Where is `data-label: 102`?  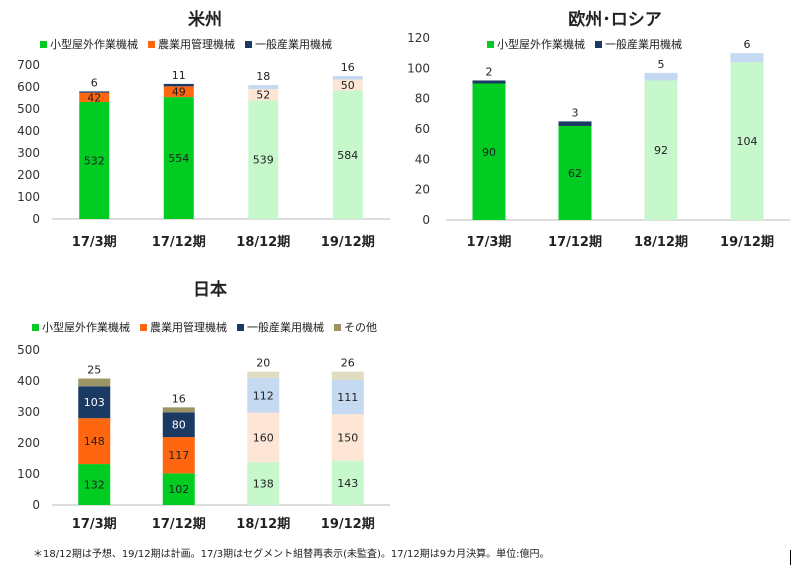
data-label: 102 is located at coordinates (178, 489).